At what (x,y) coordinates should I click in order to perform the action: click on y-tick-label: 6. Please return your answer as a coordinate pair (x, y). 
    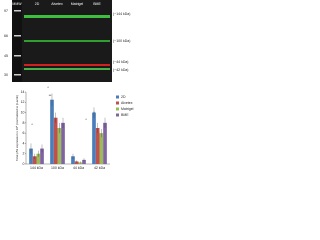
    Looking at the image, I should click on (24, 133).